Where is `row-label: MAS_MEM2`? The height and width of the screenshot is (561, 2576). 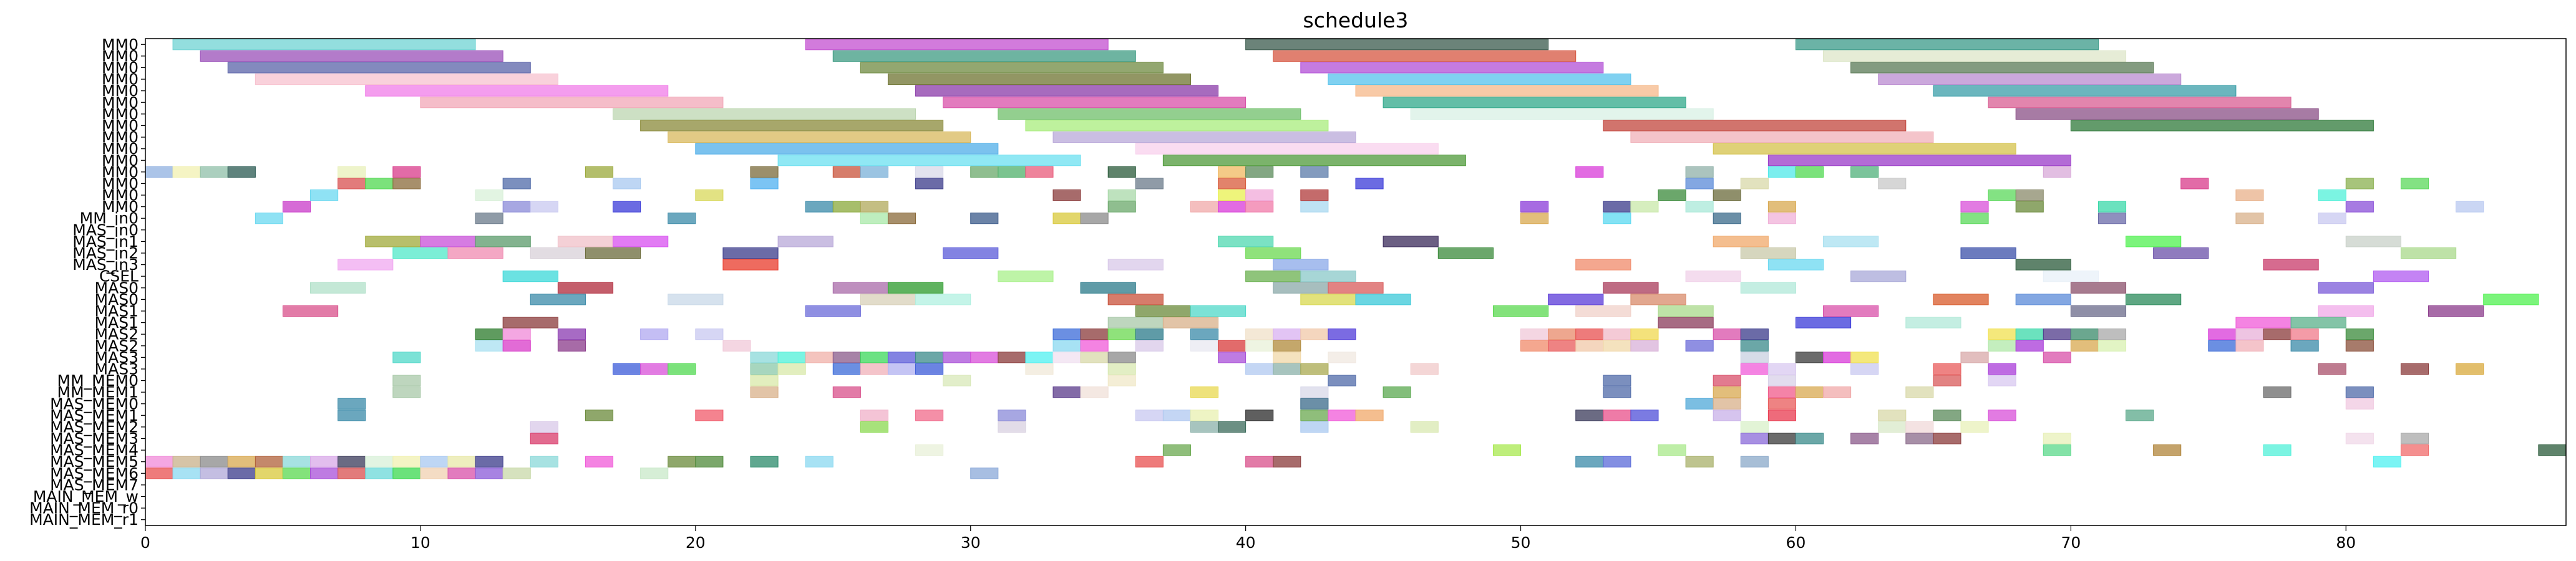
row-label: MAS_MEM2 is located at coordinates (94, 427).